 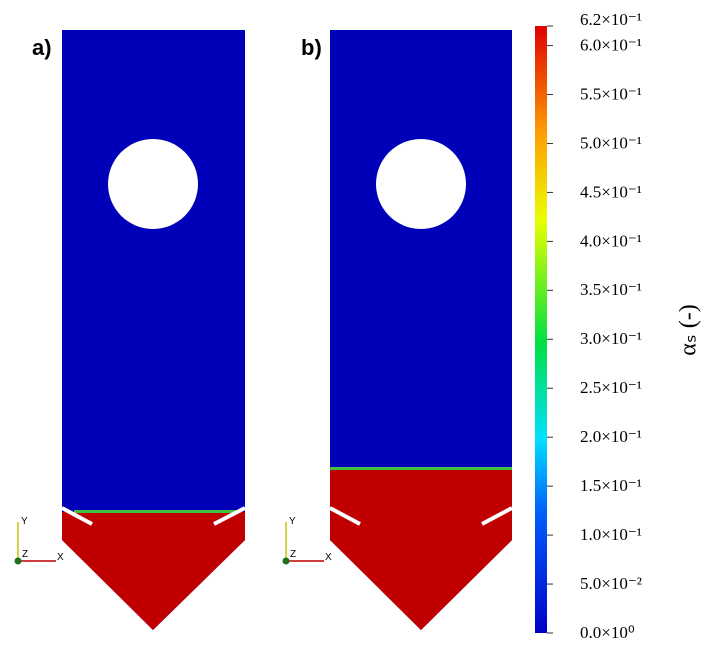 I want to click on tick-label: 6.2×10⁻¹, so click(x=611, y=19).